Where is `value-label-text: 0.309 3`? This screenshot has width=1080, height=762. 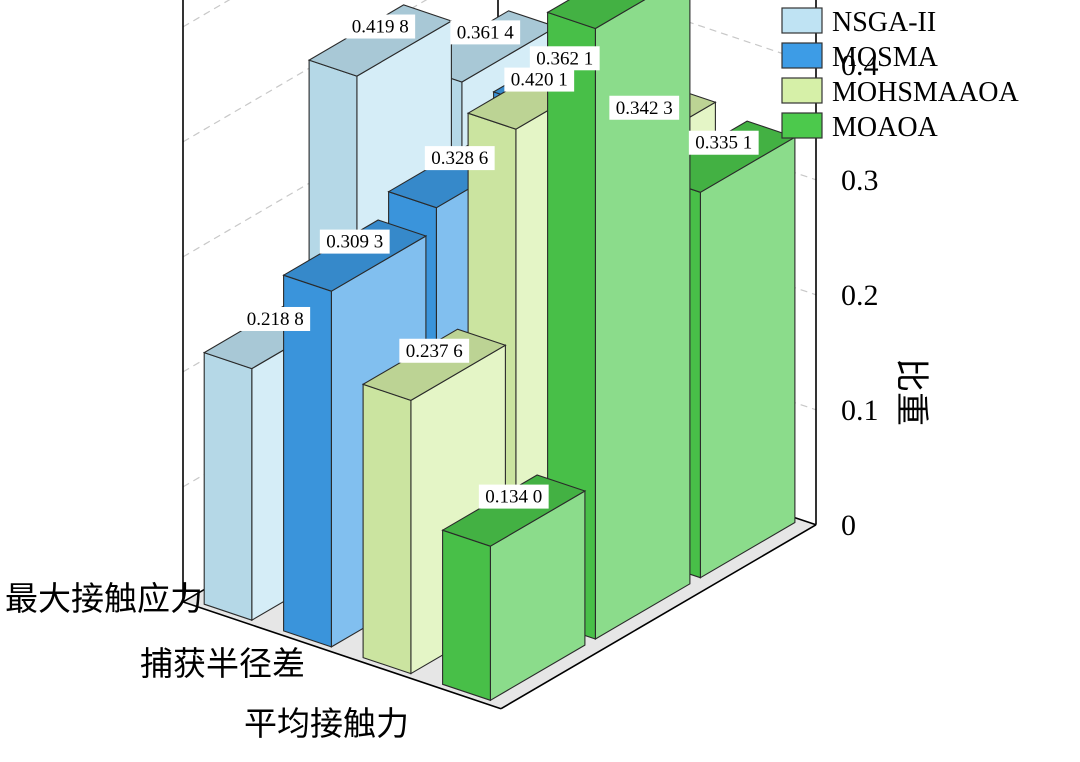 value-label-text: 0.309 3 is located at coordinates (354, 242).